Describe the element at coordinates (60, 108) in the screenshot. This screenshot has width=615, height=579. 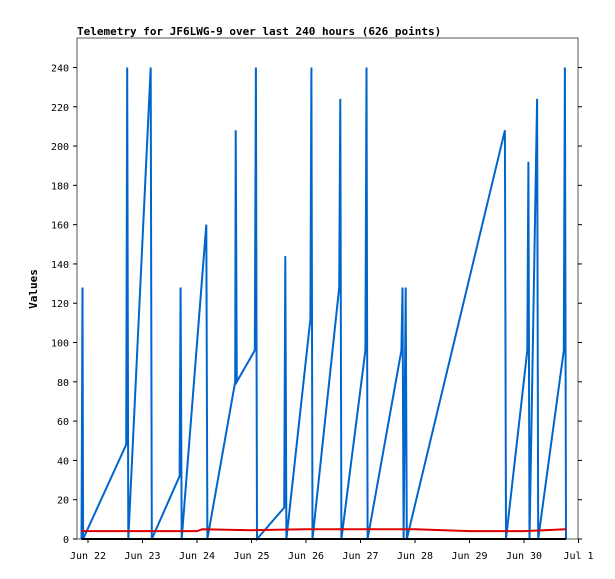
I see `y-tick-label: 220` at that location.